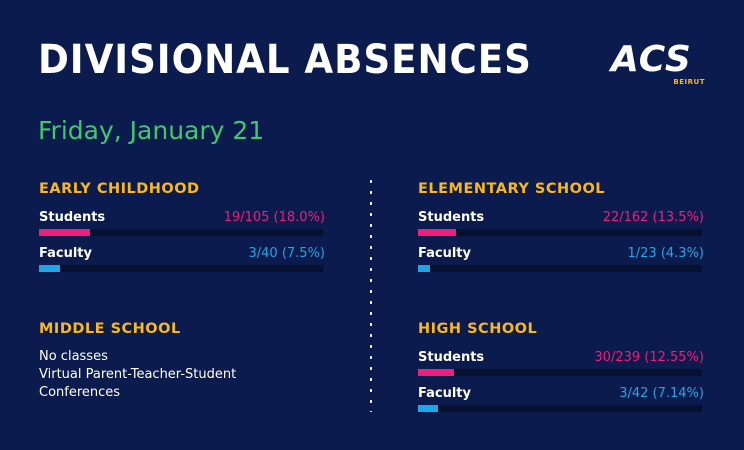 The width and height of the screenshot is (744, 450). Describe the element at coordinates (651, 59) in the screenshot. I see `logo-text: ACS` at that location.